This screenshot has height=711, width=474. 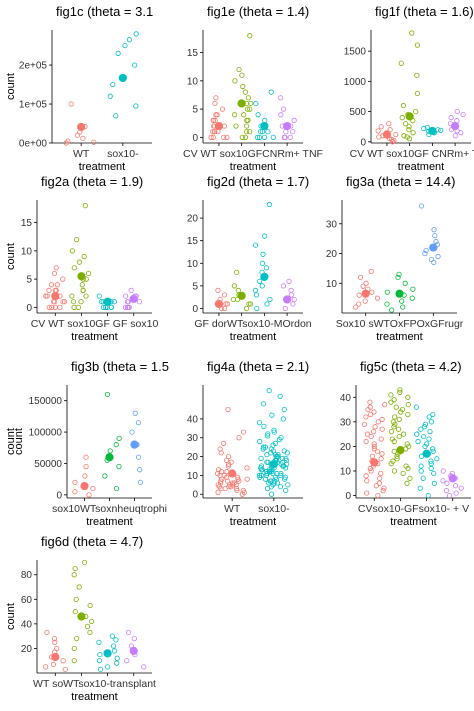 What do you see at coordinates (411, 366) in the screenshot?
I see `panel-9-title: fig5c (theta = 4.2)` at bounding box center [411, 366].